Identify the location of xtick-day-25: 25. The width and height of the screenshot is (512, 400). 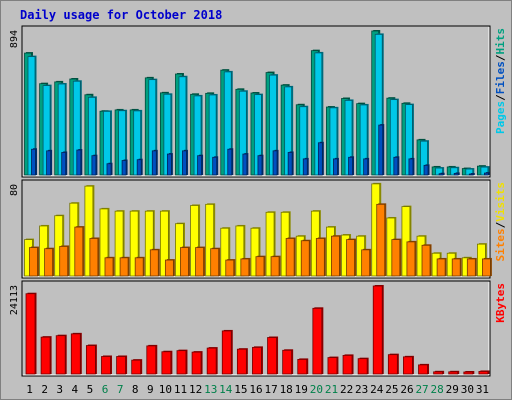
(391, 389).